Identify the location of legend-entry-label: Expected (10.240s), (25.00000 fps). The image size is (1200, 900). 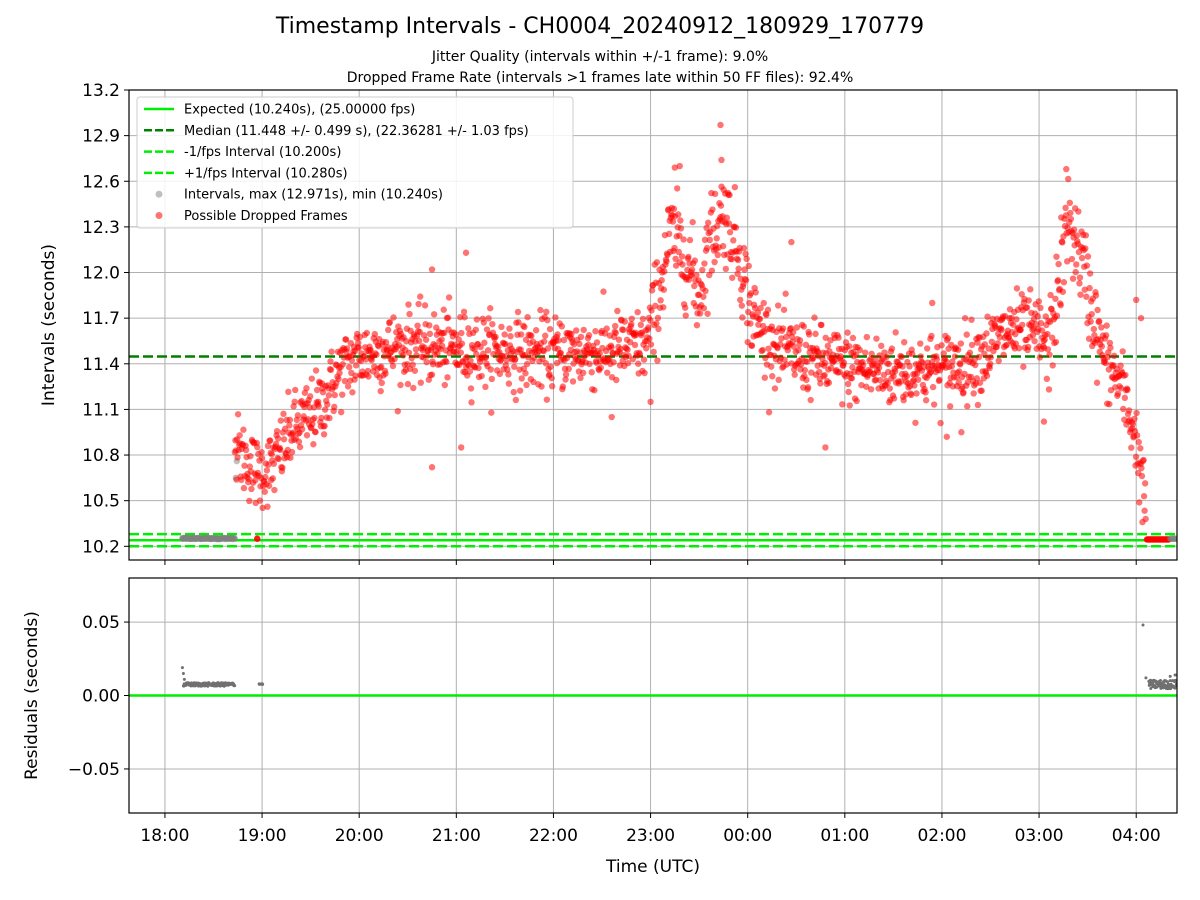
(299, 110).